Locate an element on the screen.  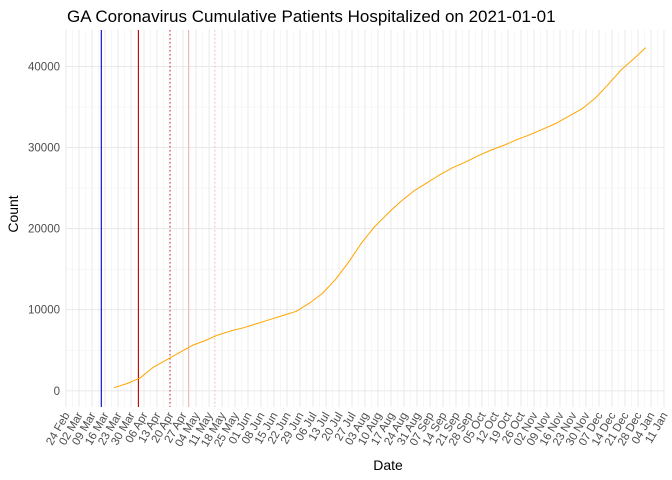
x-axis-title: Date is located at coordinates (388, 465).